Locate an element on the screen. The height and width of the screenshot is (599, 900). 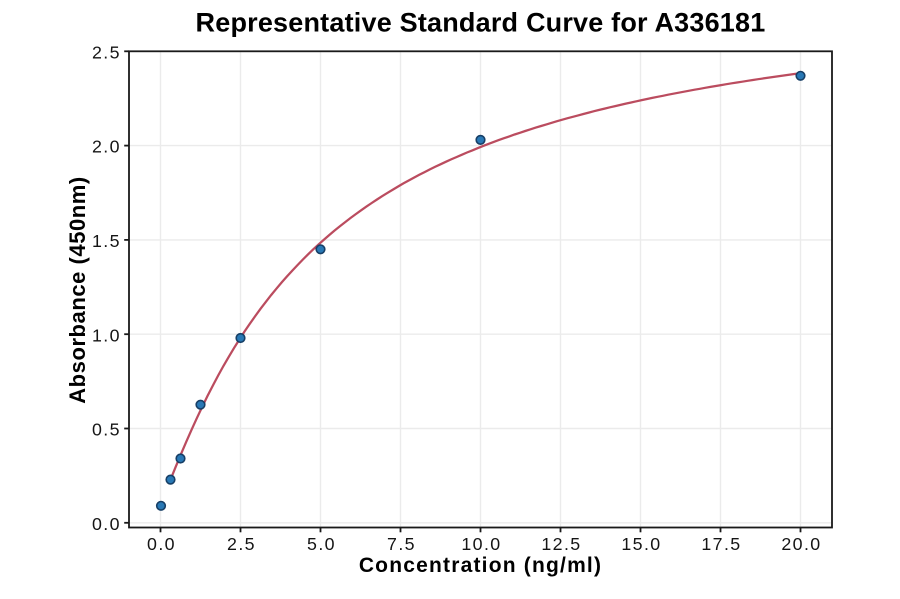
svg-text: 1.5 is located at coordinates (106, 241).